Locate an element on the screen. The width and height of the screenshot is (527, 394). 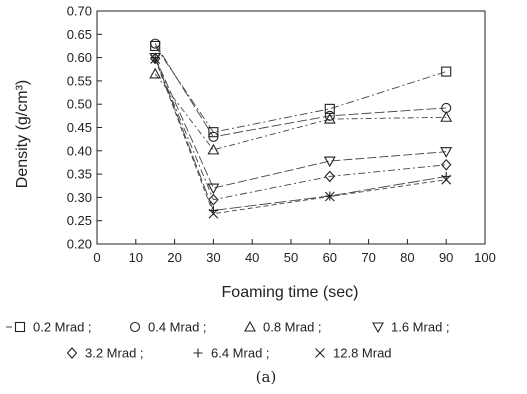
series-triangle-up is located at coordinates (301, 111).